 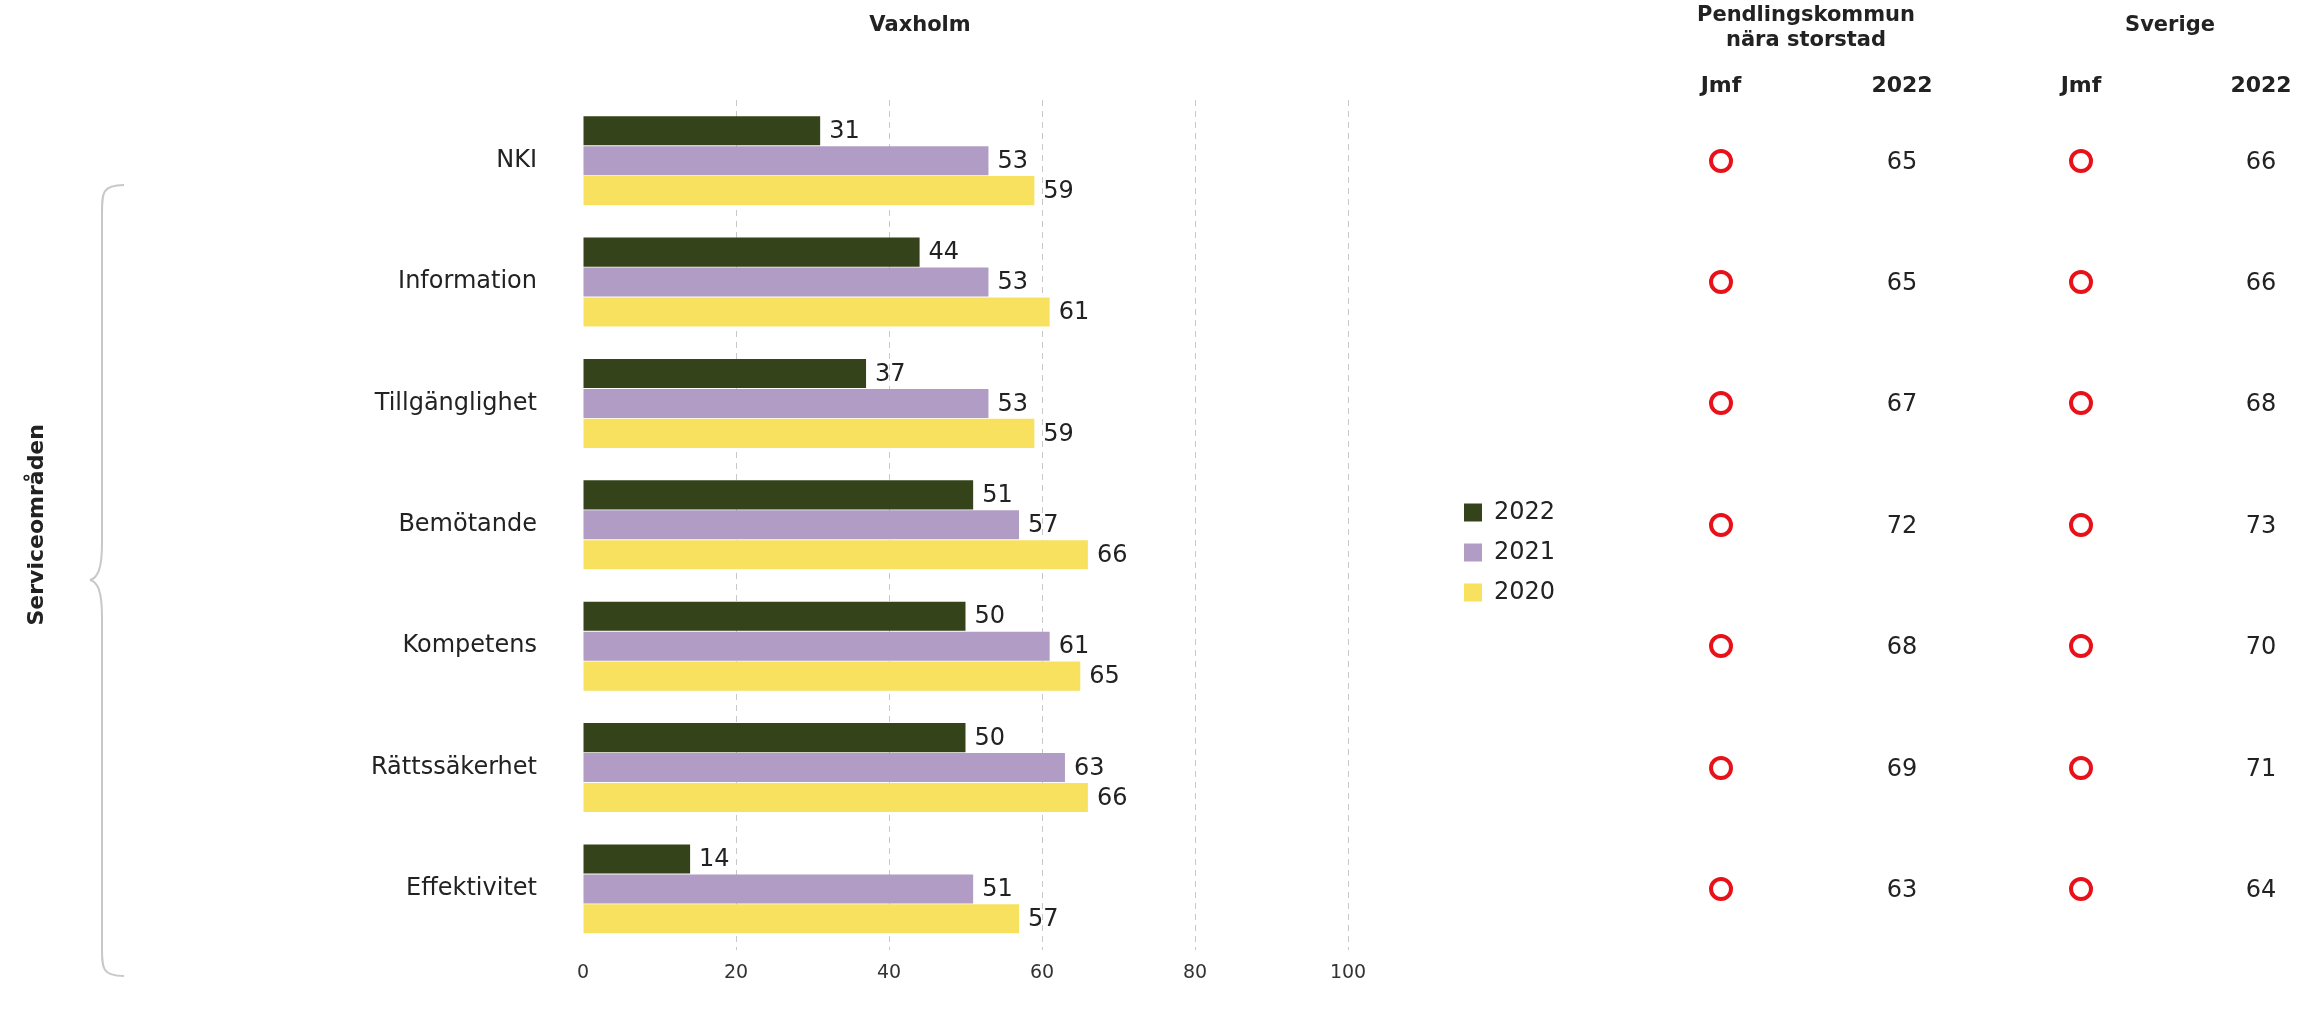 I want to click on data-label: 69, so click(x=1902, y=767).